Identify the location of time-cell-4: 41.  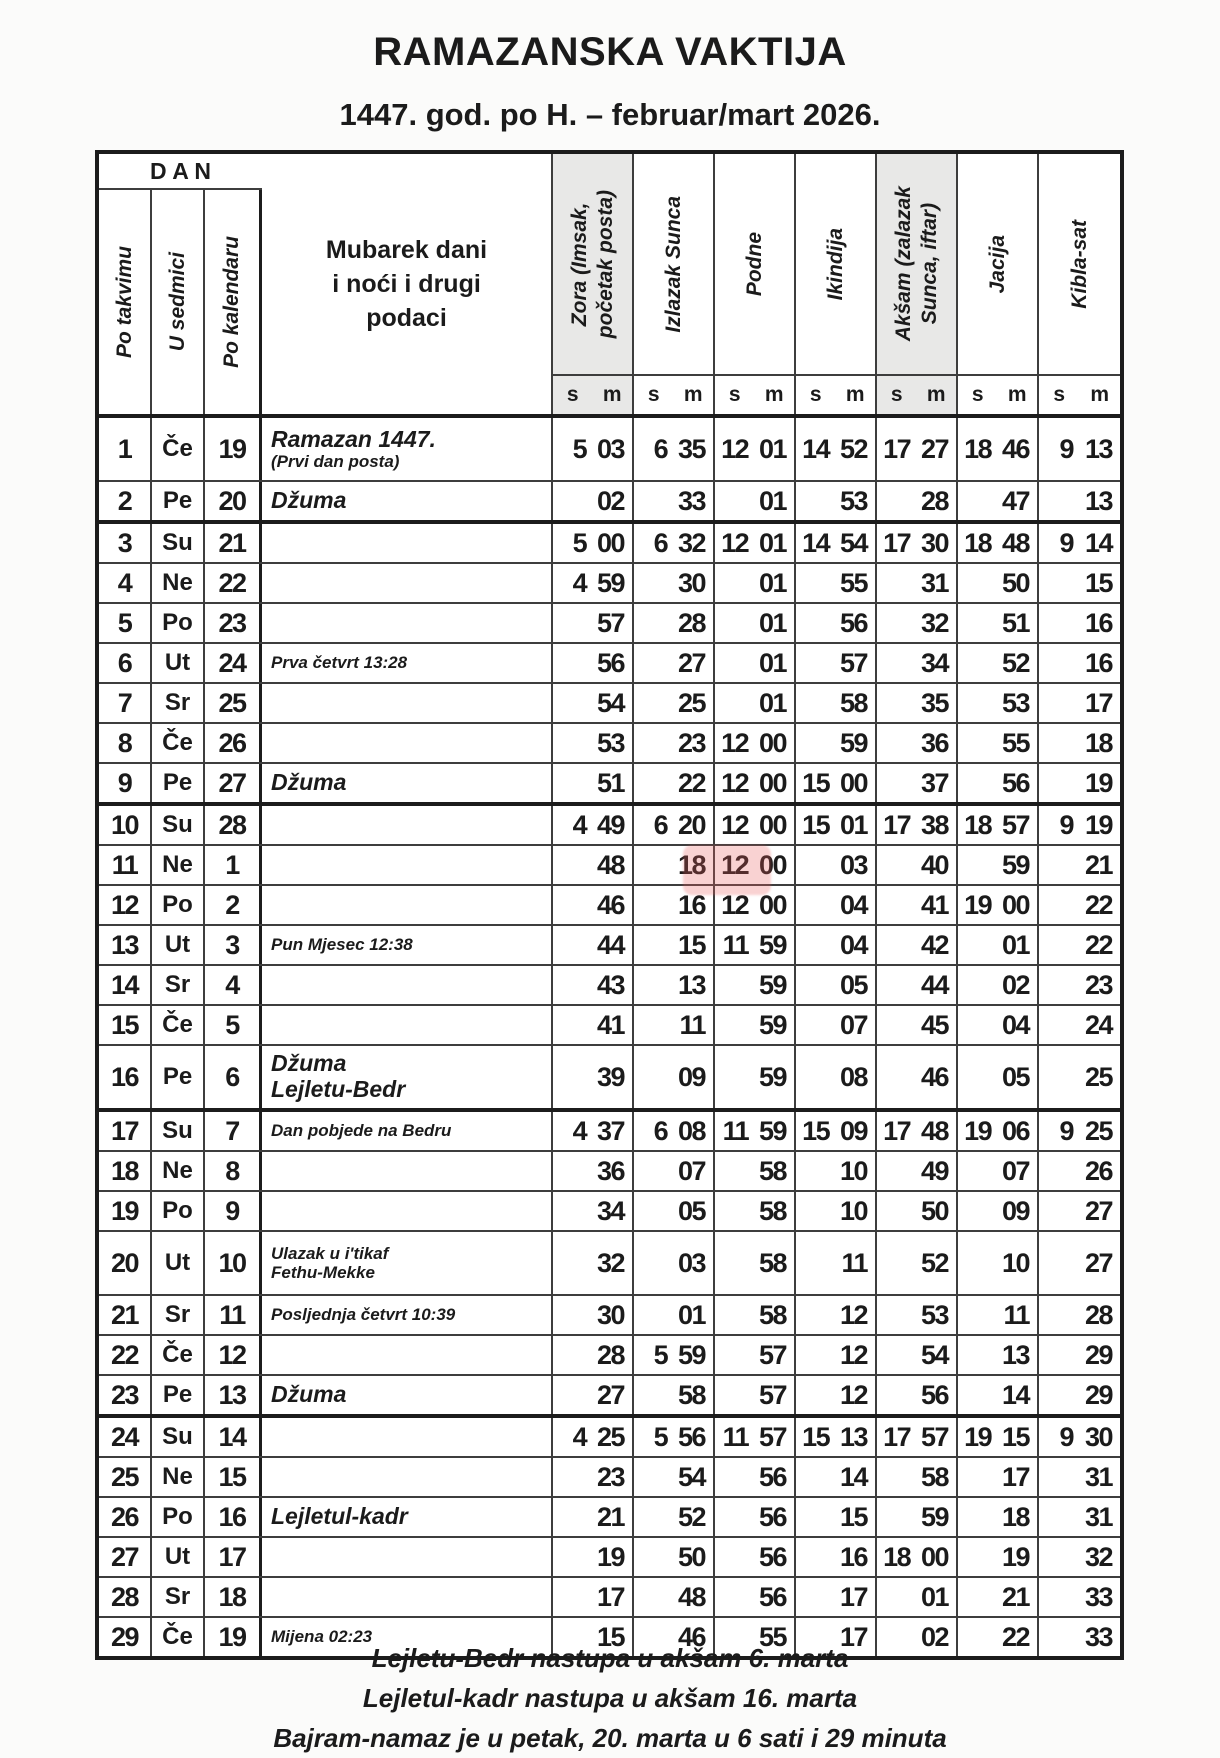
(917, 905).